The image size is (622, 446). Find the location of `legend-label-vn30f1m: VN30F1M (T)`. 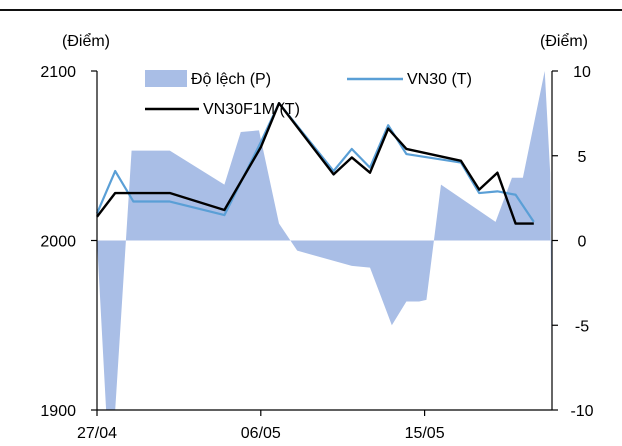

legend-label-vn30f1m: VN30F1M (T) is located at coordinates (251, 109).